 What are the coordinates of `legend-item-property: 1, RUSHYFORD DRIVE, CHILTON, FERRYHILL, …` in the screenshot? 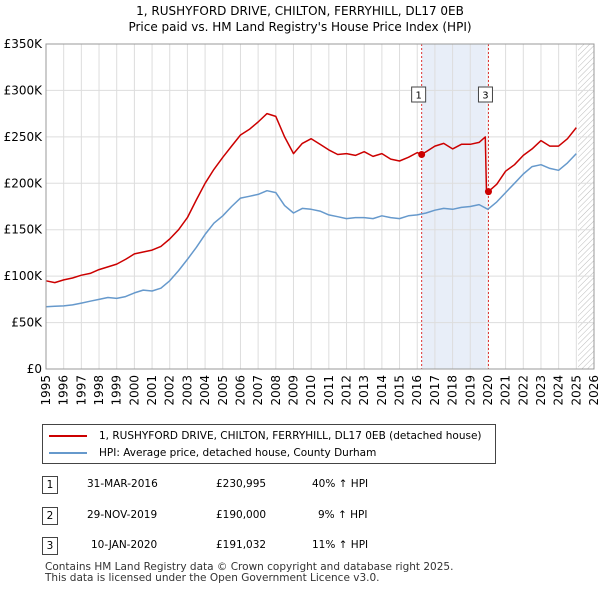 It's located at (265, 436).